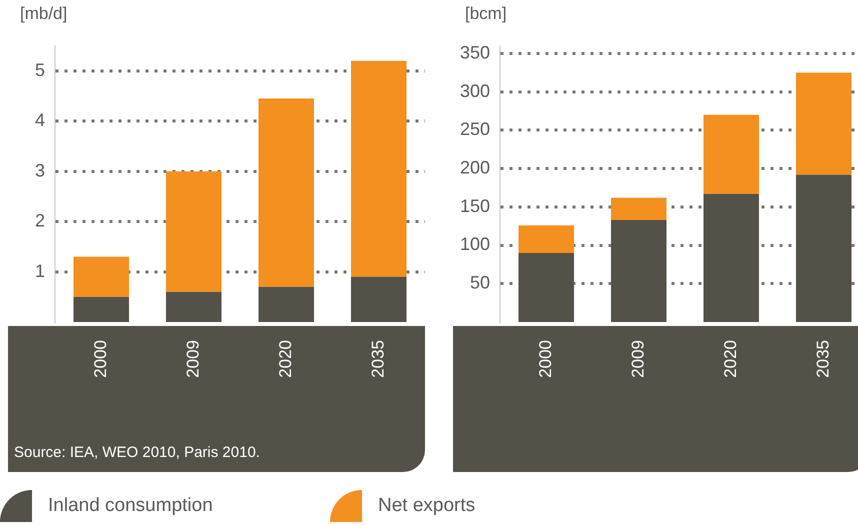 This screenshot has height=525, width=858. I want to click on y-tick-label: 150, so click(475, 206).